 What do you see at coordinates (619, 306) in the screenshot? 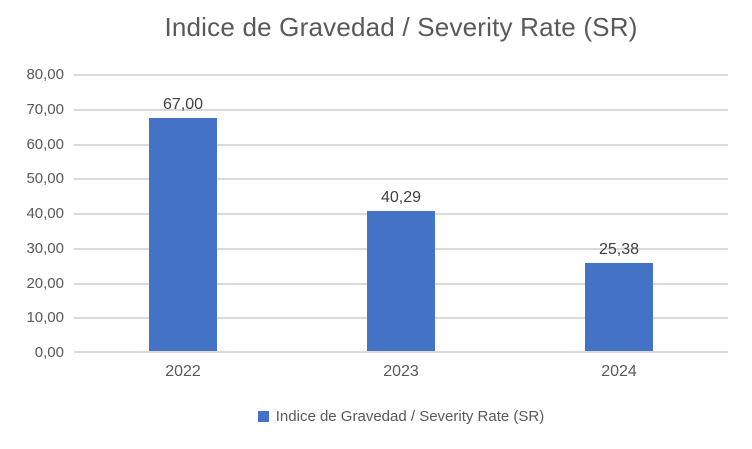
I see `bar-2024` at bounding box center [619, 306].